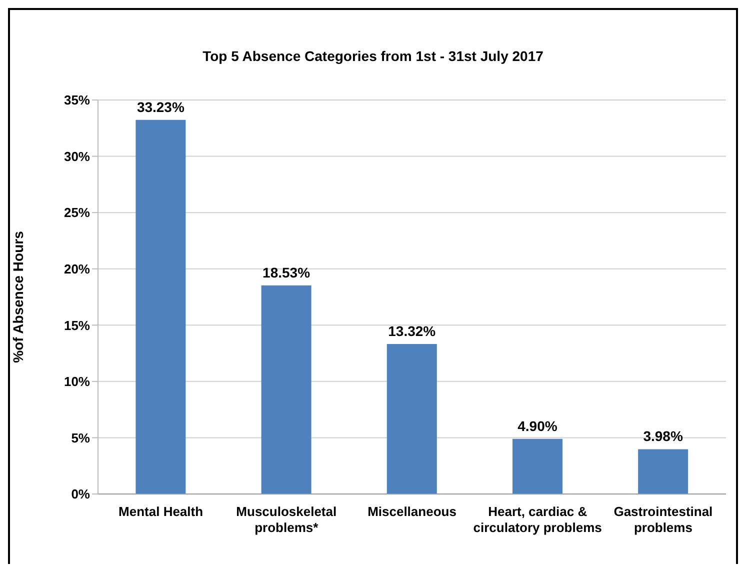 The height and width of the screenshot is (572, 744). What do you see at coordinates (160, 106) in the screenshot?
I see `data-label: 33.23%` at bounding box center [160, 106].